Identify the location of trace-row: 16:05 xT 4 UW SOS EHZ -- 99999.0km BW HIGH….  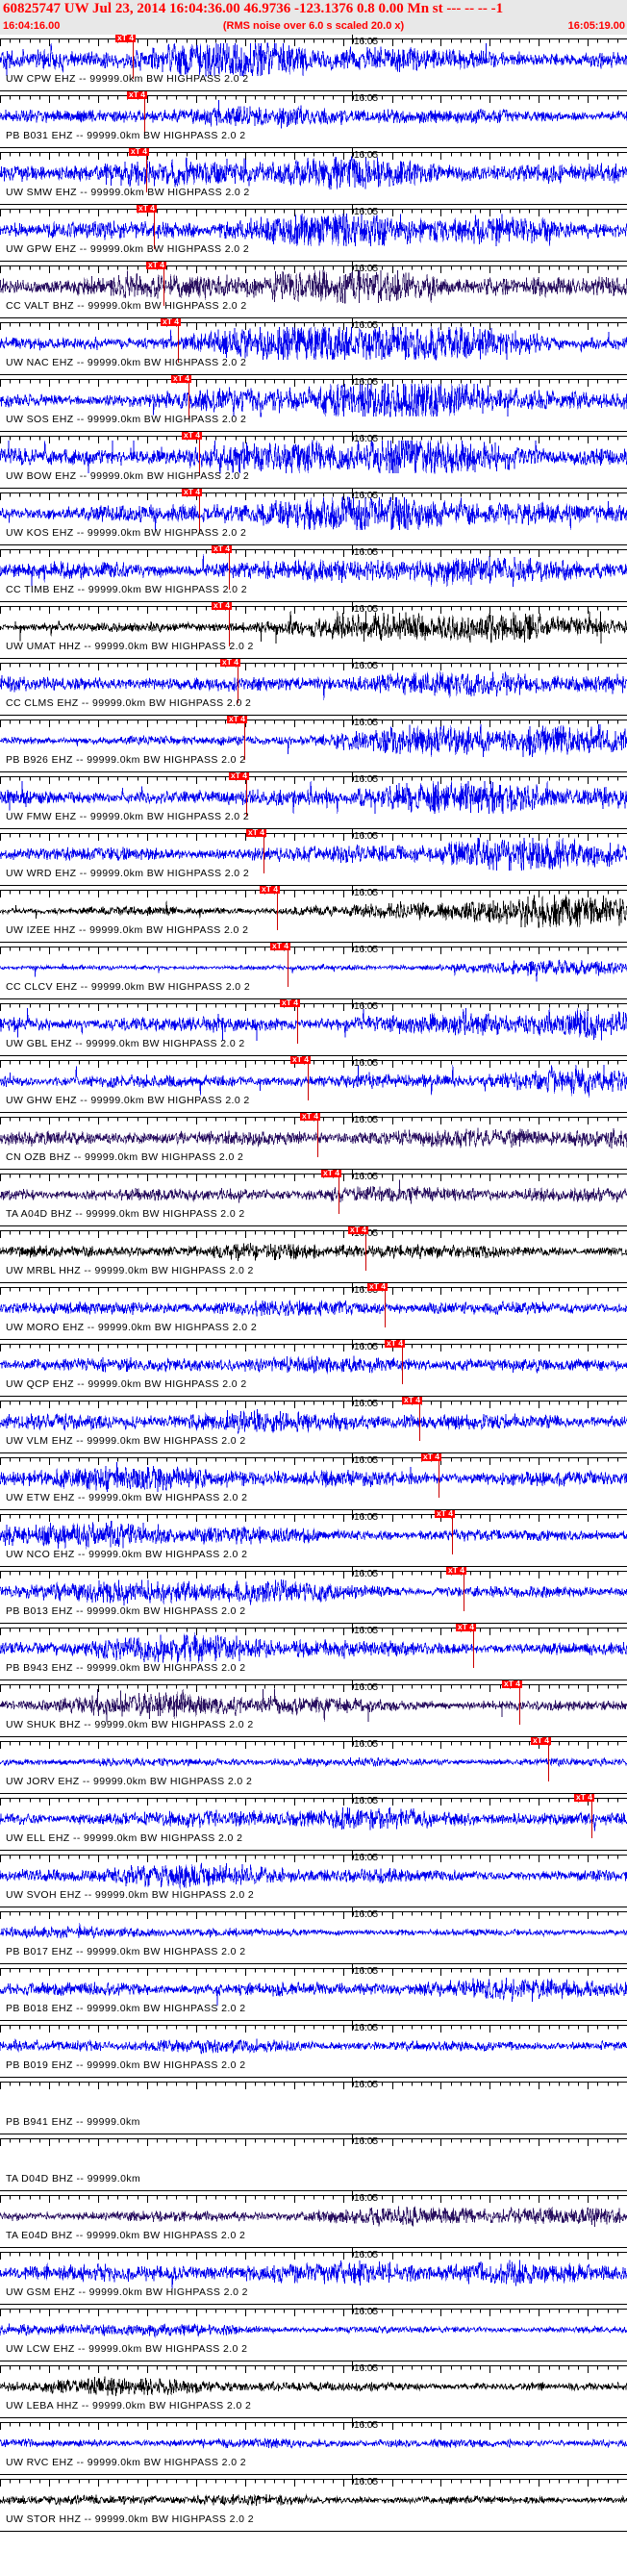
(313, 403).